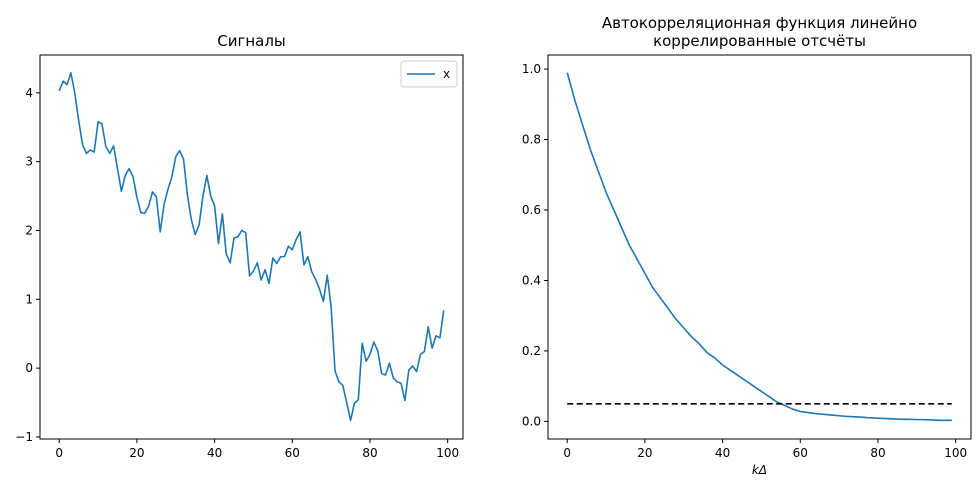 This screenshot has height=492, width=980. Describe the element at coordinates (446, 74) in the screenshot. I see `legend-label-x: x` at that location.